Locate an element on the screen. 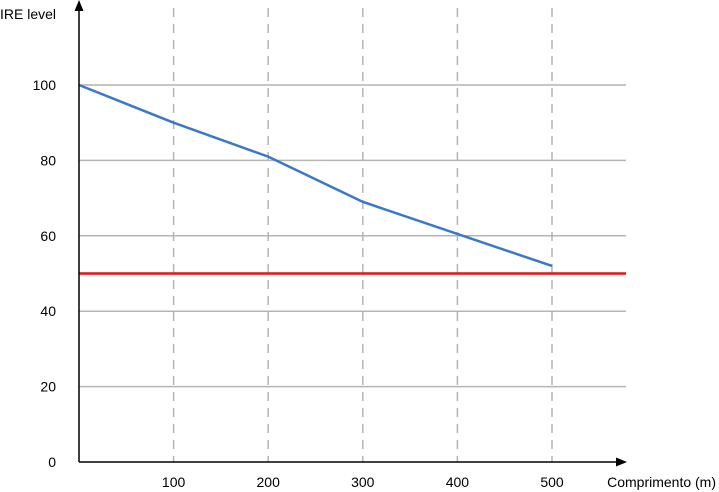 The width and height of the screenshot is (719, 492). x-tick-label: 200 is located at coordinates (269, 482).